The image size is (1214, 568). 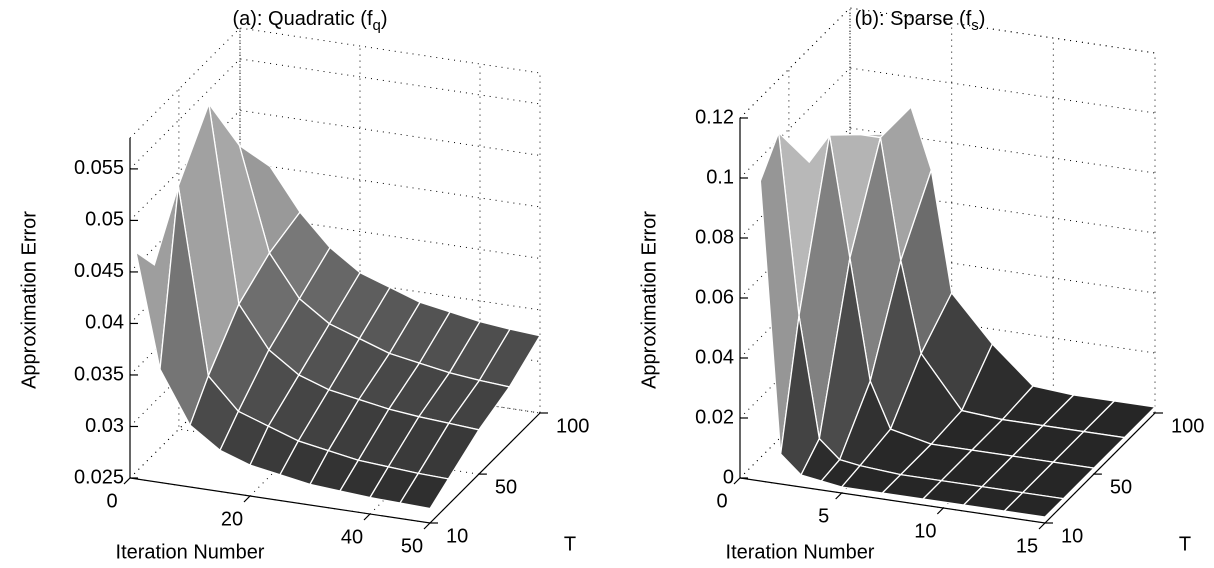 What do you see at coordinates (412, 546) in the screenshot?
I see `x-tick-label: 50` at bounding box center [412, 546].